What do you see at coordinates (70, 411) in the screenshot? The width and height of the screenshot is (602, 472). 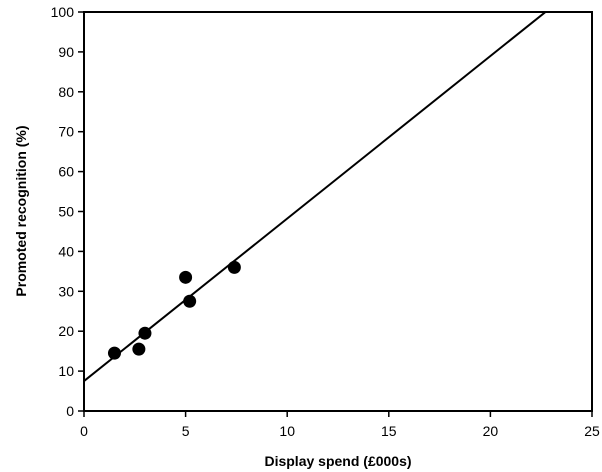 I see `y-tick-label: 0` at bounding box center [70, 411].